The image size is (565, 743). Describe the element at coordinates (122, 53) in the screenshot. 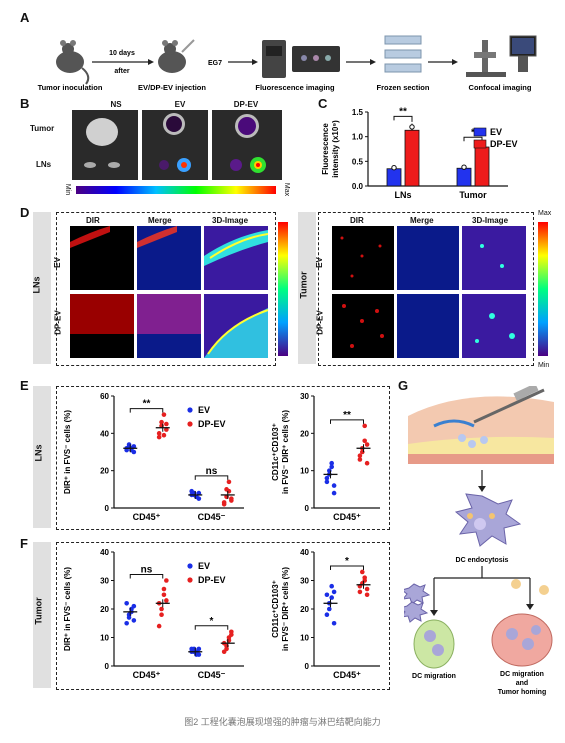

I see `workflow-arrow-top: 10 days` at that location.